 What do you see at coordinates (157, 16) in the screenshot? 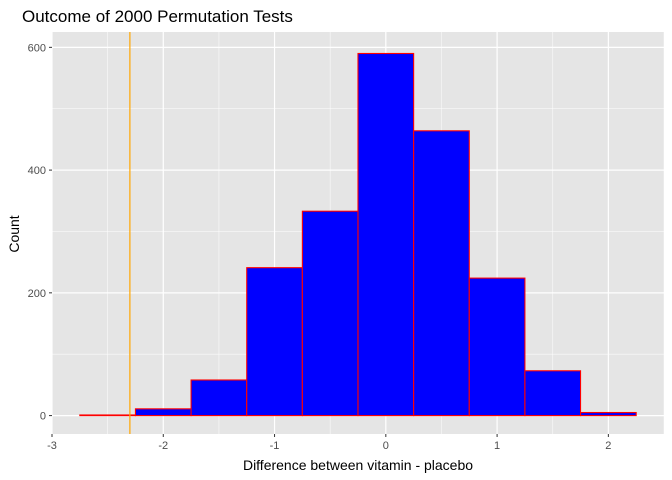
I see `chart-title: Outcome of 2000 Permutation Tests` at bounding box center [157, 16].